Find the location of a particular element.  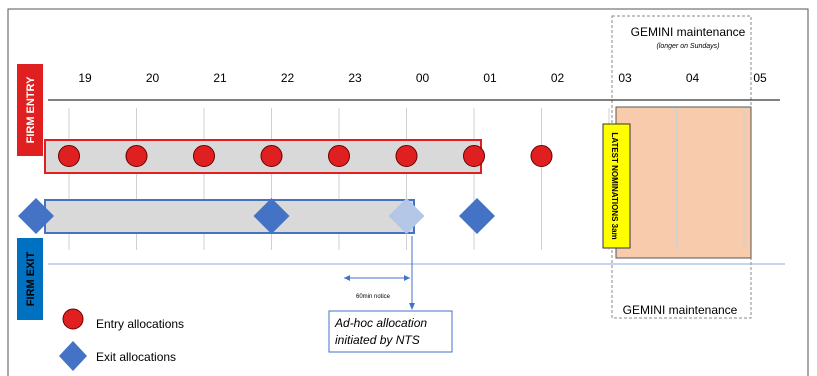

adhoc-callout-box is located at coordinates (390, 331).